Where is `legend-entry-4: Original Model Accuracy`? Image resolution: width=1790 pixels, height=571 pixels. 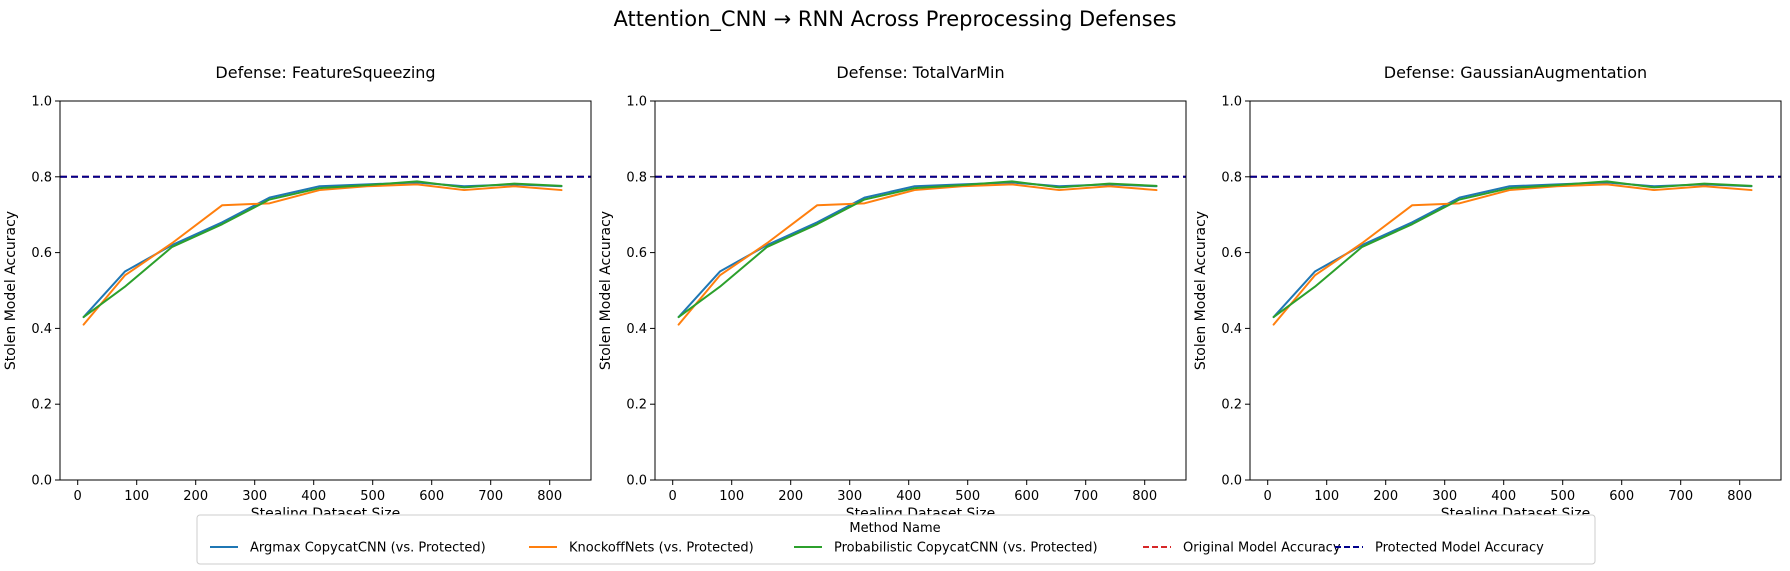 legend-entry-4: Original Model Accuracy is located at coordinates (1242, 548).